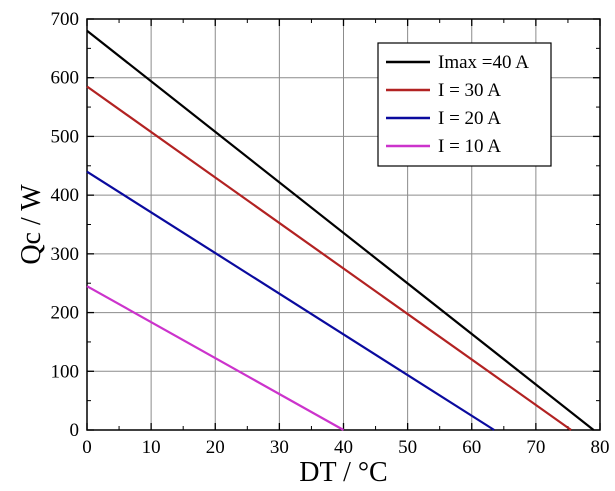  I want to click on x-tick-label: 80, so click(600, 447).